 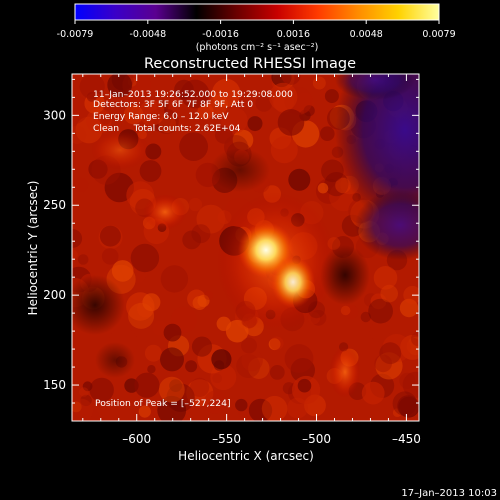 What do you see at coordinates (173, 104) in the screenshot?
I see `detectors: Detectors: 3F 5F 6F 7F 8F 9F, Att 0` at bounding box center [173, 104].